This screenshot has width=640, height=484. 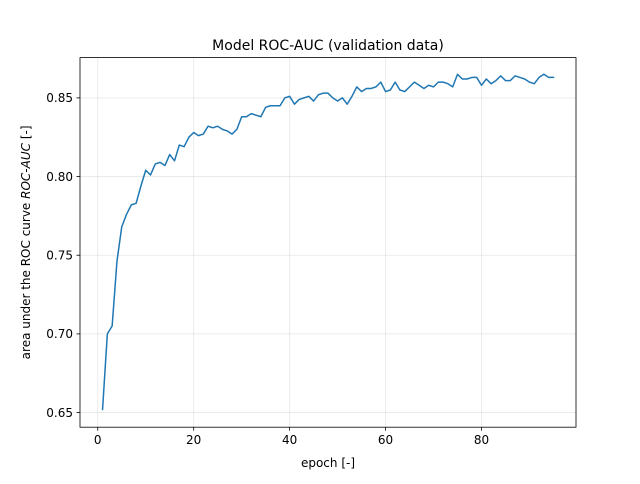 I want to click on y-tick-label: 0.80, so click(x=59, y=177).